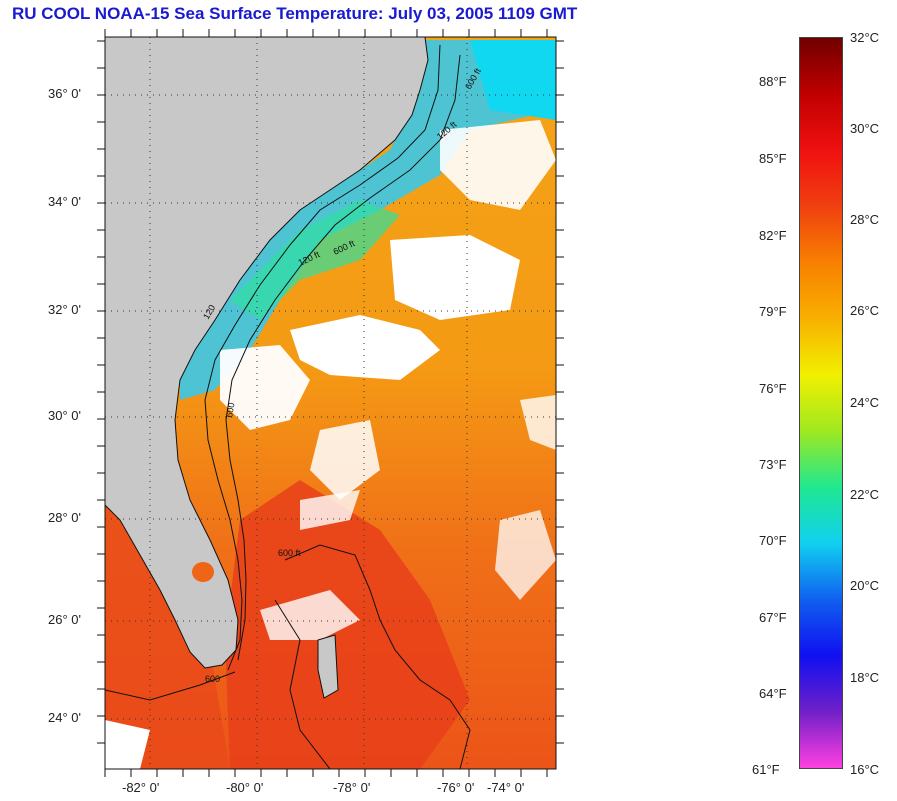 This screenshot has width=897, height=801. What do you see at coordinates (865, 677) in the screenshot?
I see `celsius-label: 18°C` at bounding box center [865, 677].